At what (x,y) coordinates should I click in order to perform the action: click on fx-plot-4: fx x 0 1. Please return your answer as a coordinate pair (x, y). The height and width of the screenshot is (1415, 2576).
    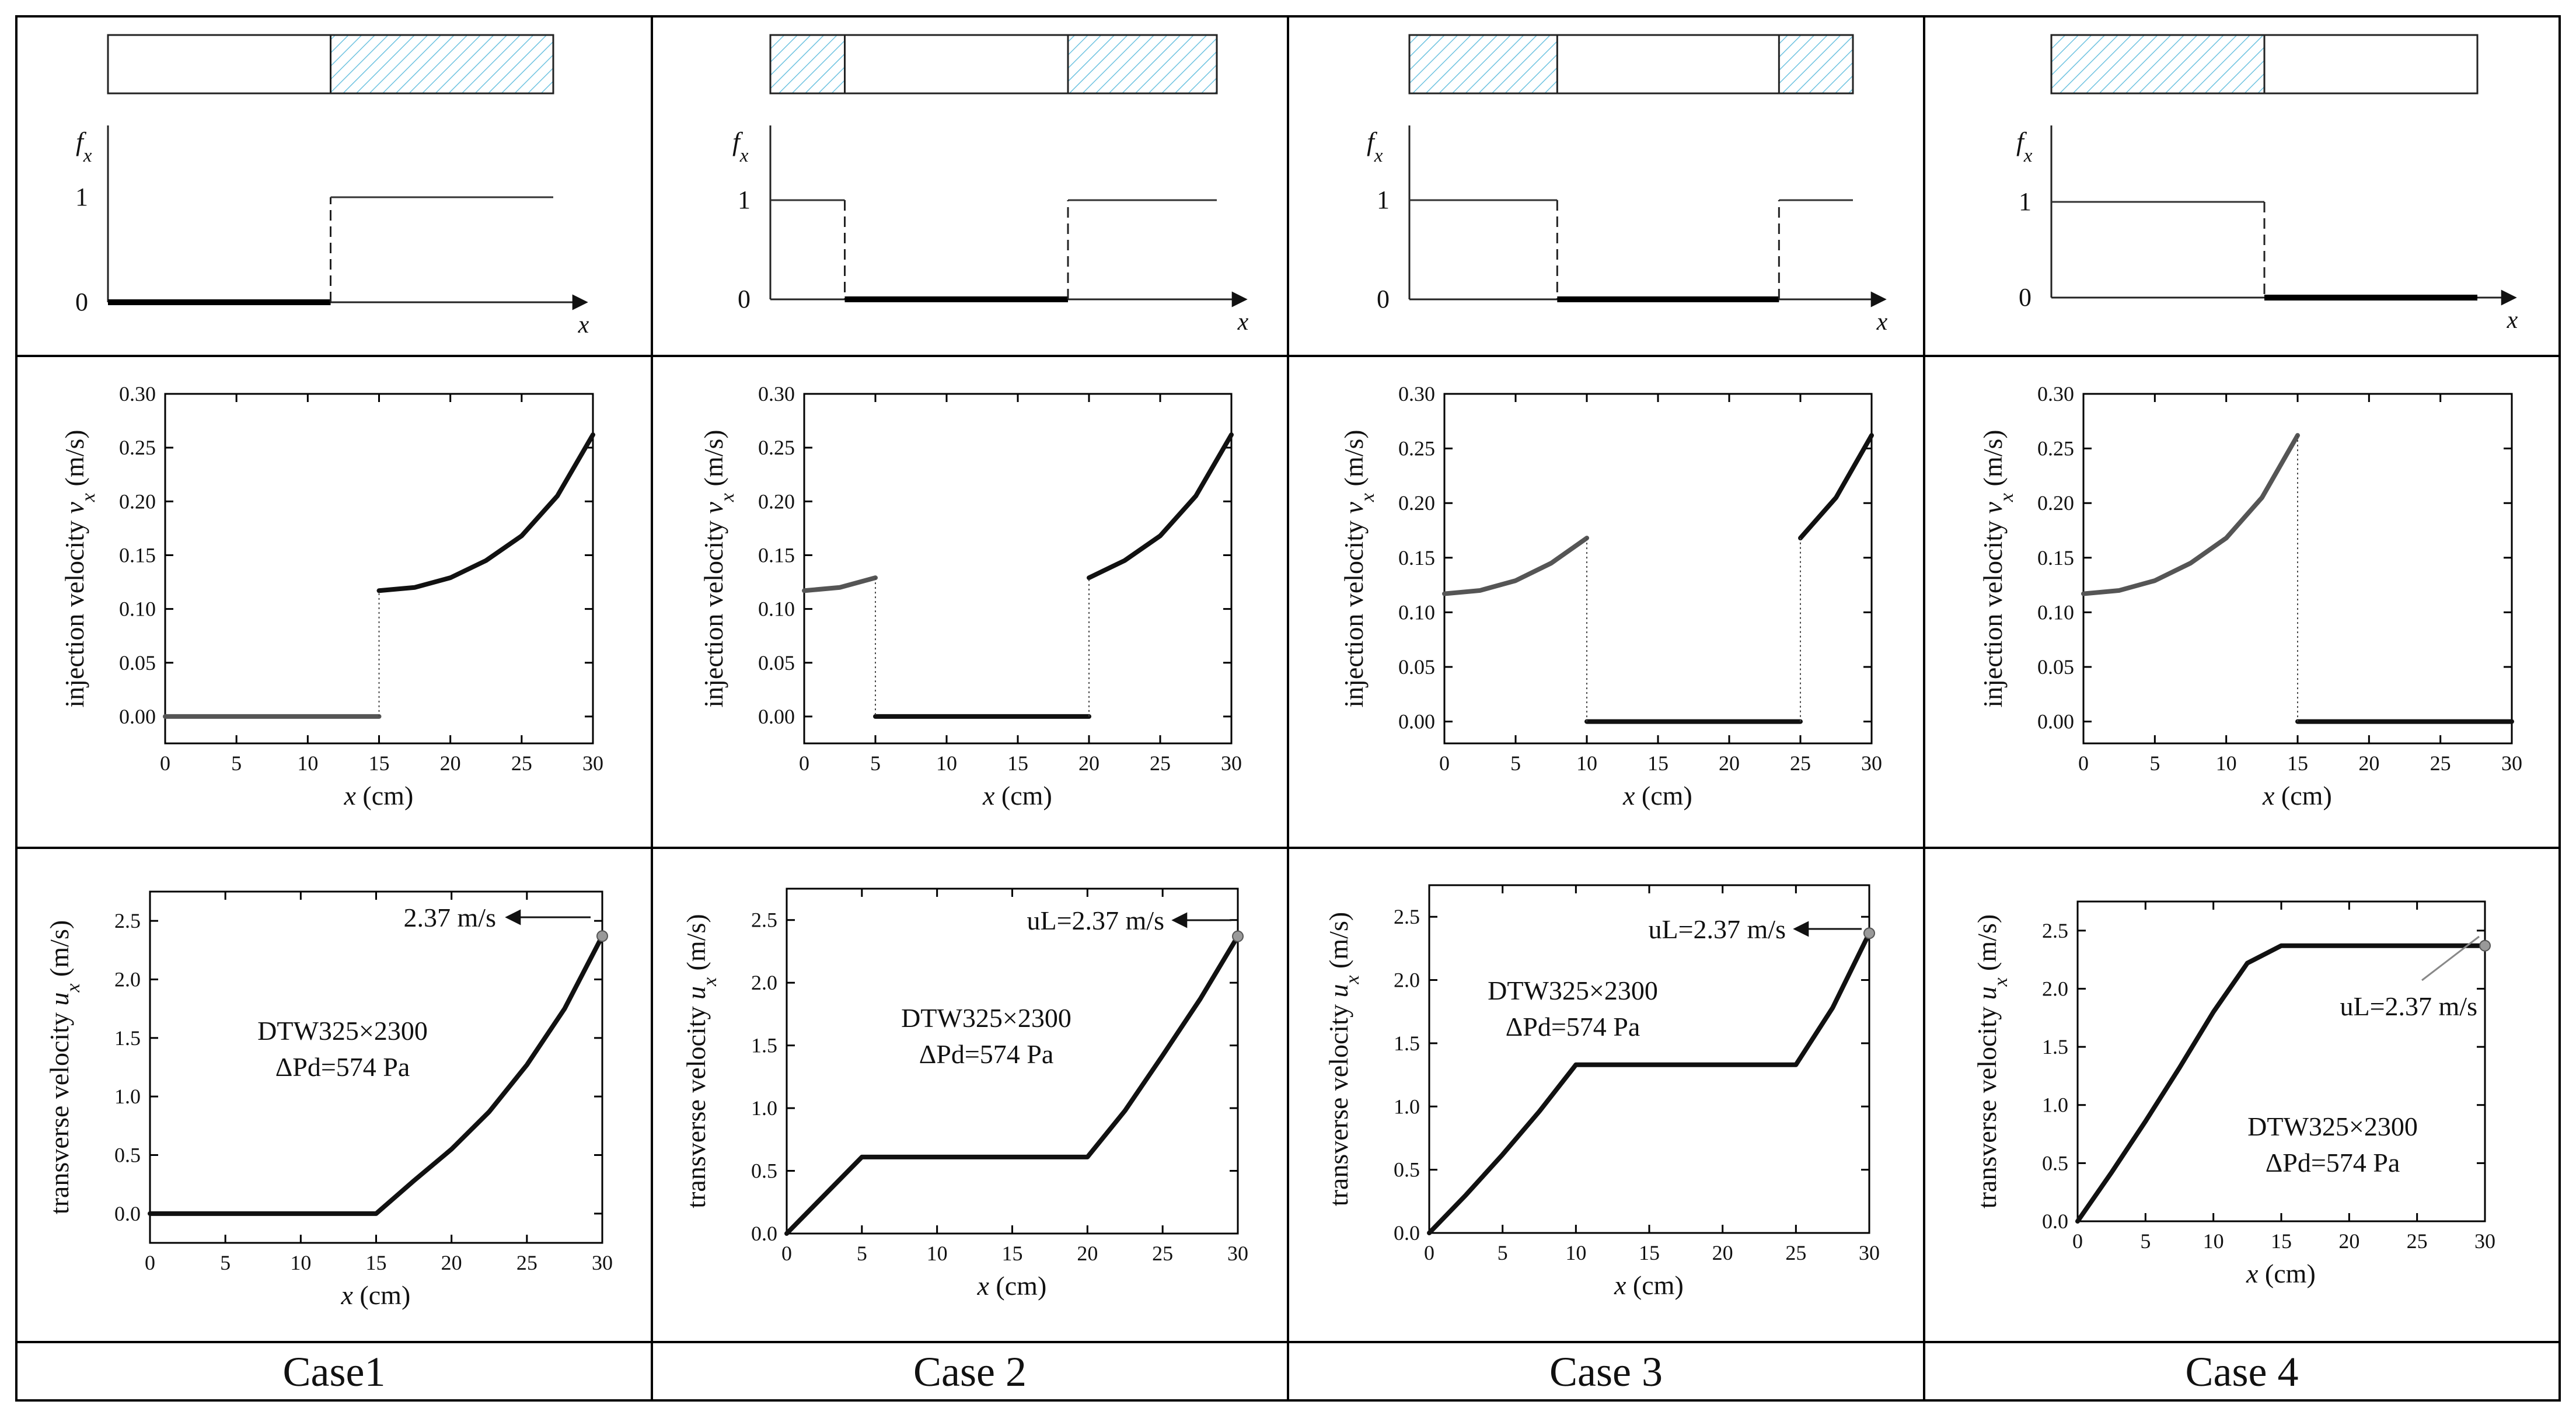
    Looking at the image, I should click on (2267, 184).